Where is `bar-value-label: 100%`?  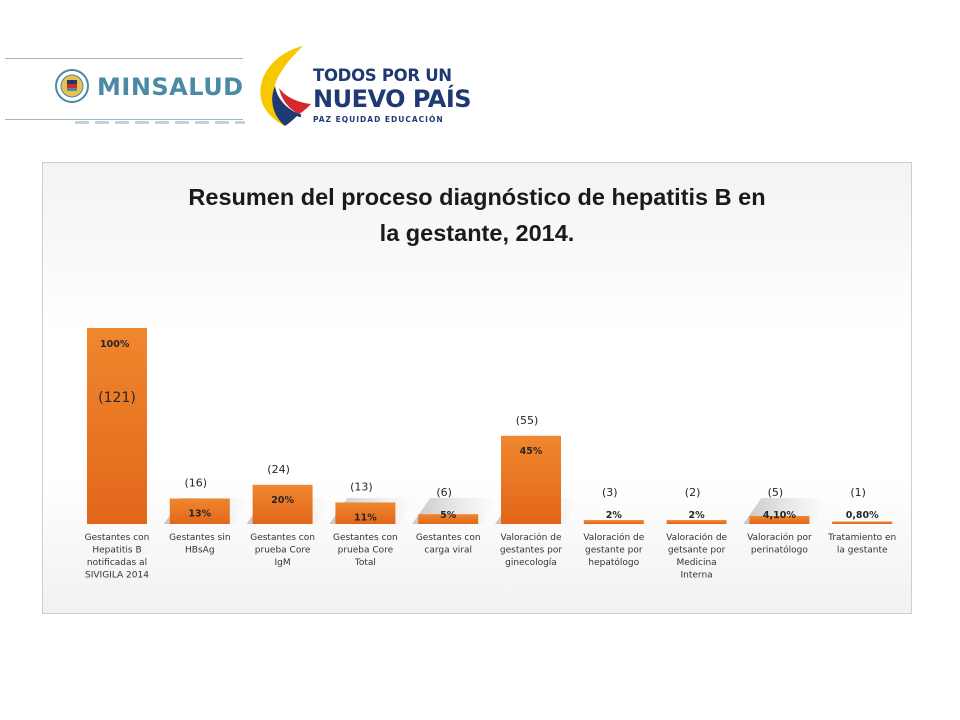 bar-value-label: 100% is located at coordinates (115, 344).